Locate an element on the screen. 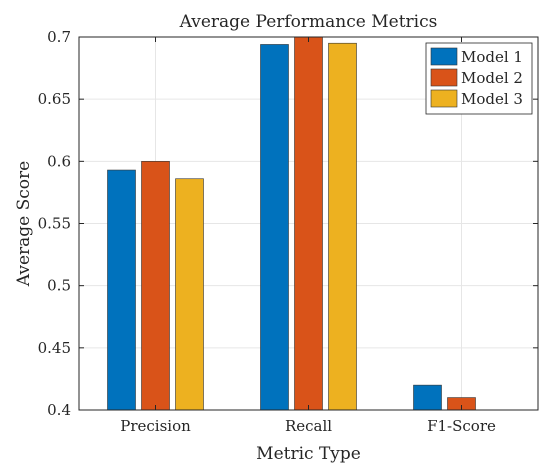 This screenshot has width=550, height=471. legend-label: Model 3 is located at coordinates (492, 99).